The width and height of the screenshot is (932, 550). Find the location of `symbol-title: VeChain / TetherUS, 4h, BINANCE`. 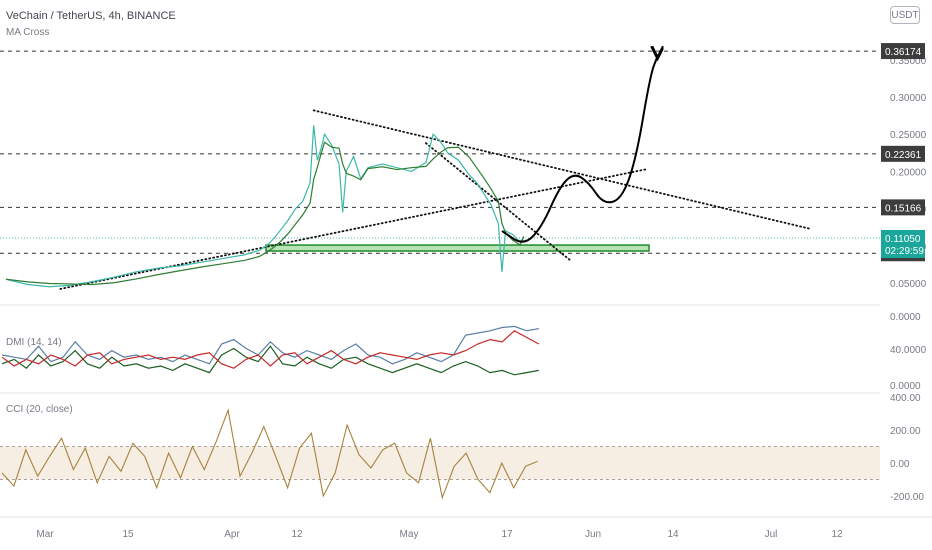

symbol-title: VeChain / TetherUS, 4h, BINANCE is located at coordinates (91, 16).